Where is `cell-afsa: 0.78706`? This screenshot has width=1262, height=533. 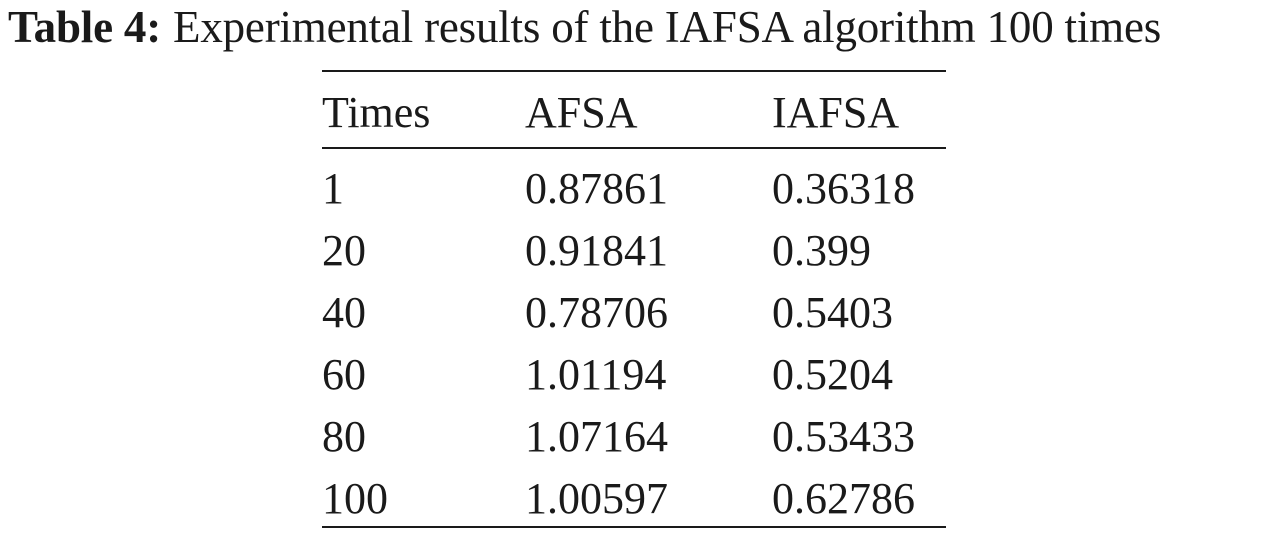
cell-afsa: 0.78706 is located at coordinates (596, 312).